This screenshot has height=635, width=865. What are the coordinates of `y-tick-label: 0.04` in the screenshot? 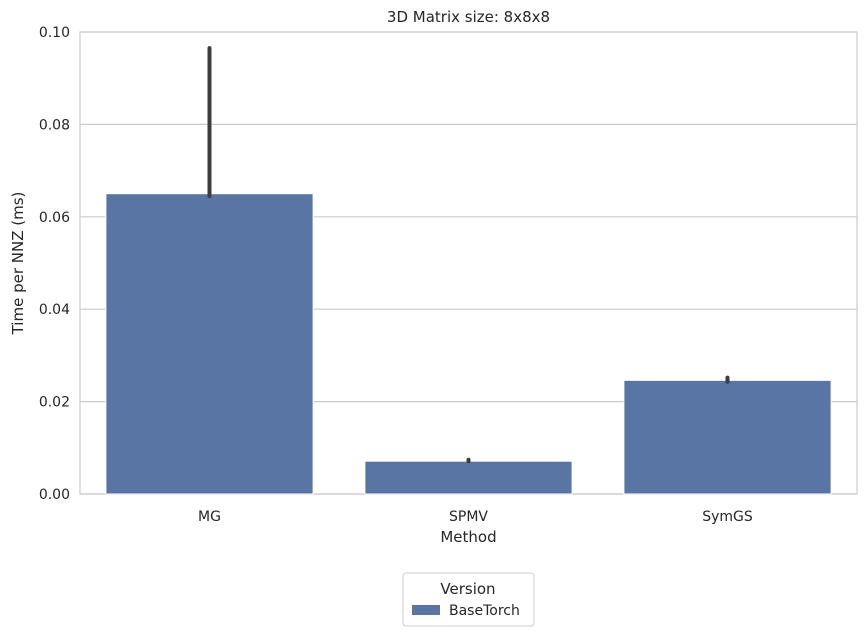 It's located at (54, 310).